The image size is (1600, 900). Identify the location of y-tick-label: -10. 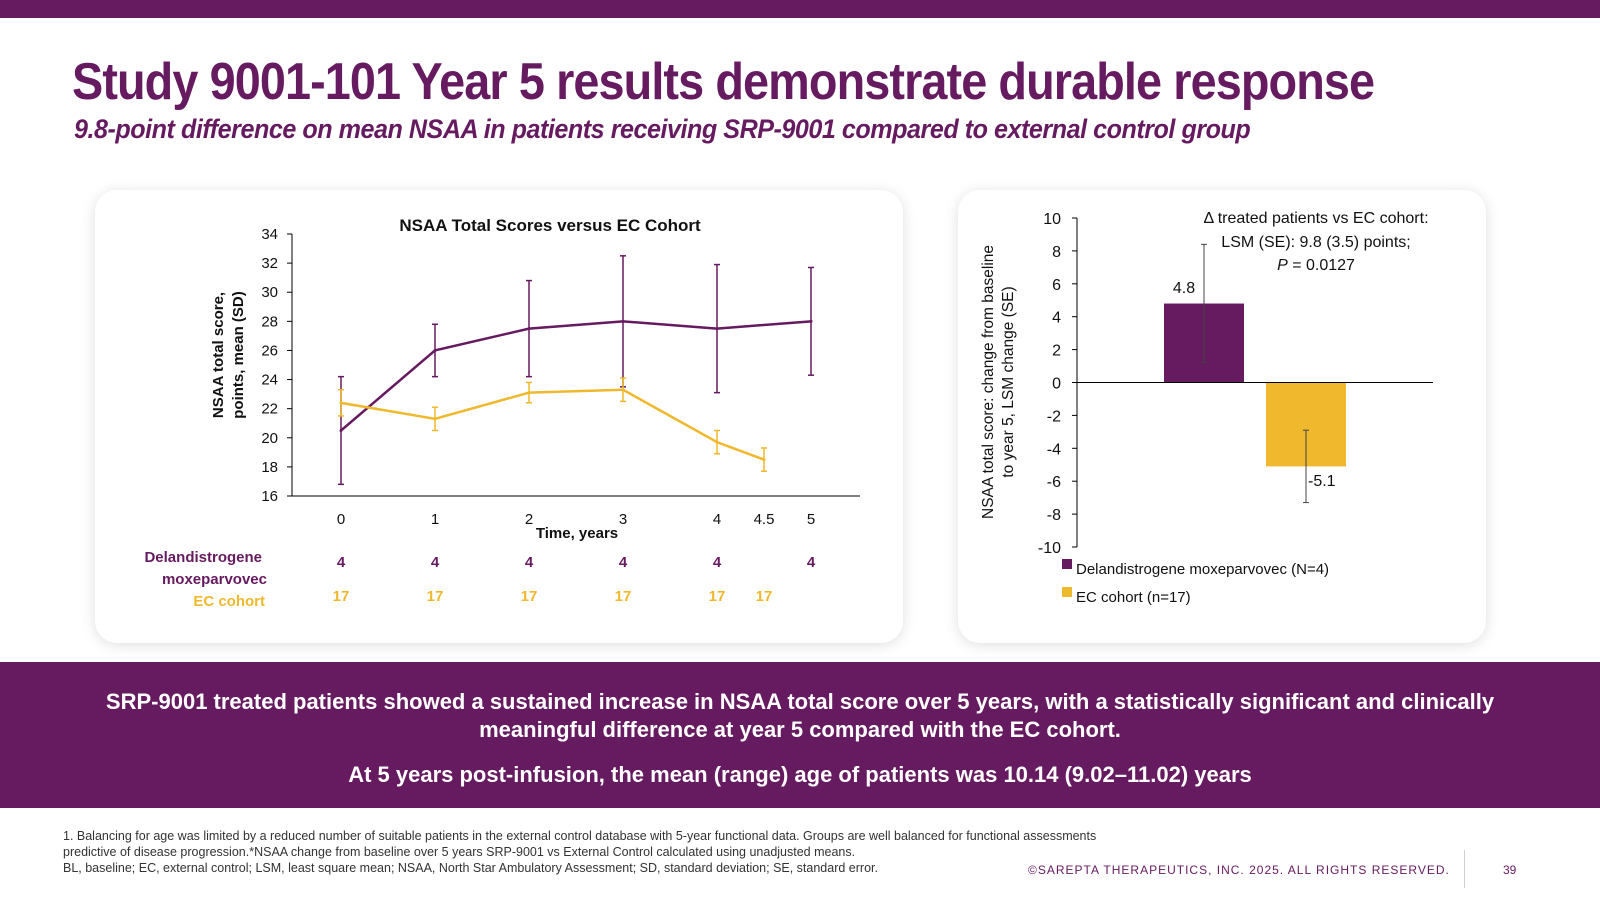
(1049, 548).